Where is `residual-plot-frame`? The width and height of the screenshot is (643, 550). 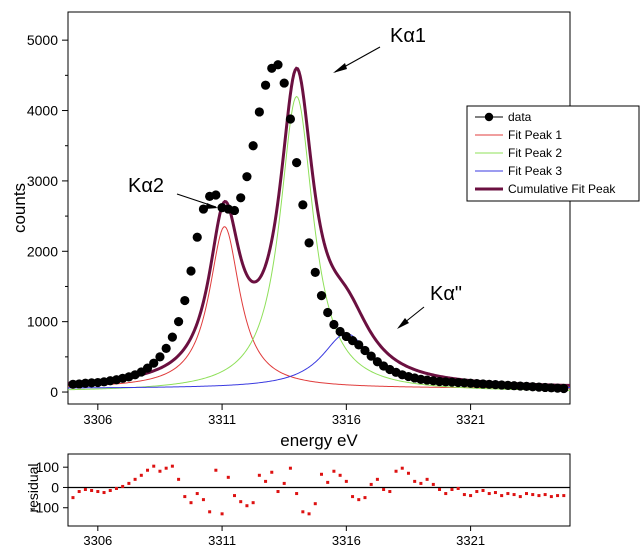 residual-plot-frame is located at coordinates (319, 490).